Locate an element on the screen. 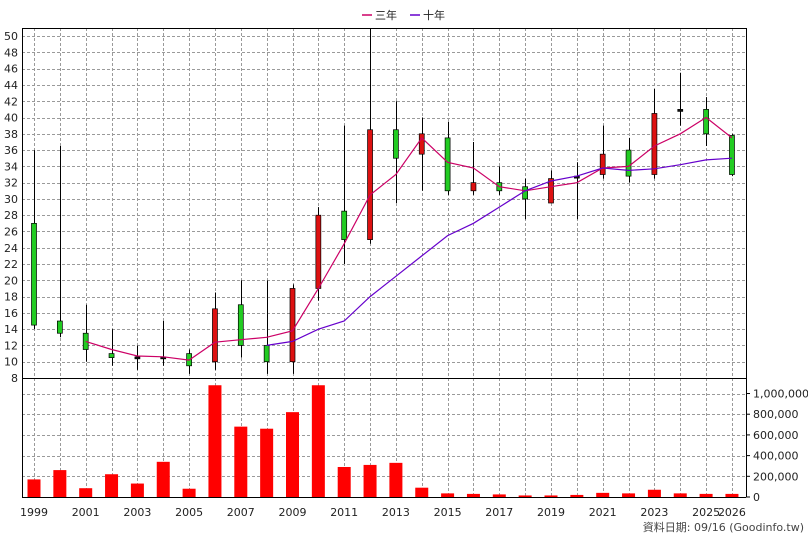 The width and height of the screenshot is (808, 540). price-tick-label: 44 is located at coordinates (11, 85).